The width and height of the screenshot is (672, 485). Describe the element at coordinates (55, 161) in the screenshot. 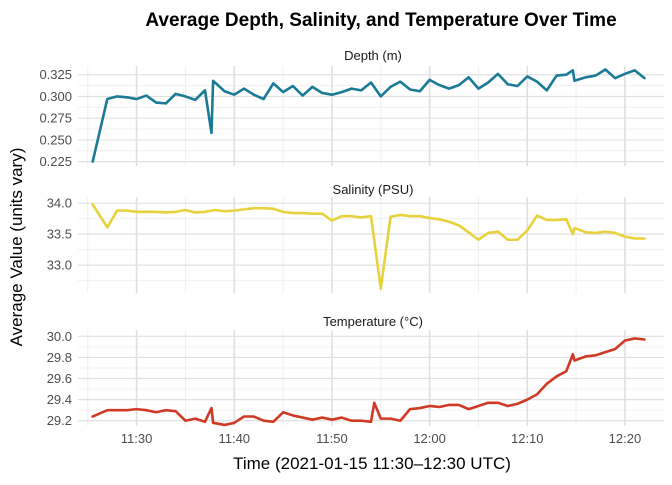

I see `y-tick-label: 0.225` at that location.